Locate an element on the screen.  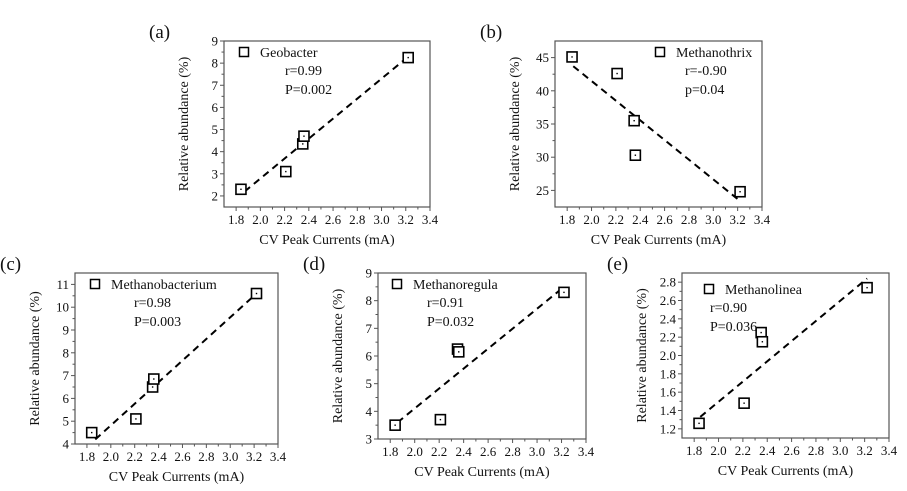
y-tick-label: 45 is located at coordinates (542, 57).